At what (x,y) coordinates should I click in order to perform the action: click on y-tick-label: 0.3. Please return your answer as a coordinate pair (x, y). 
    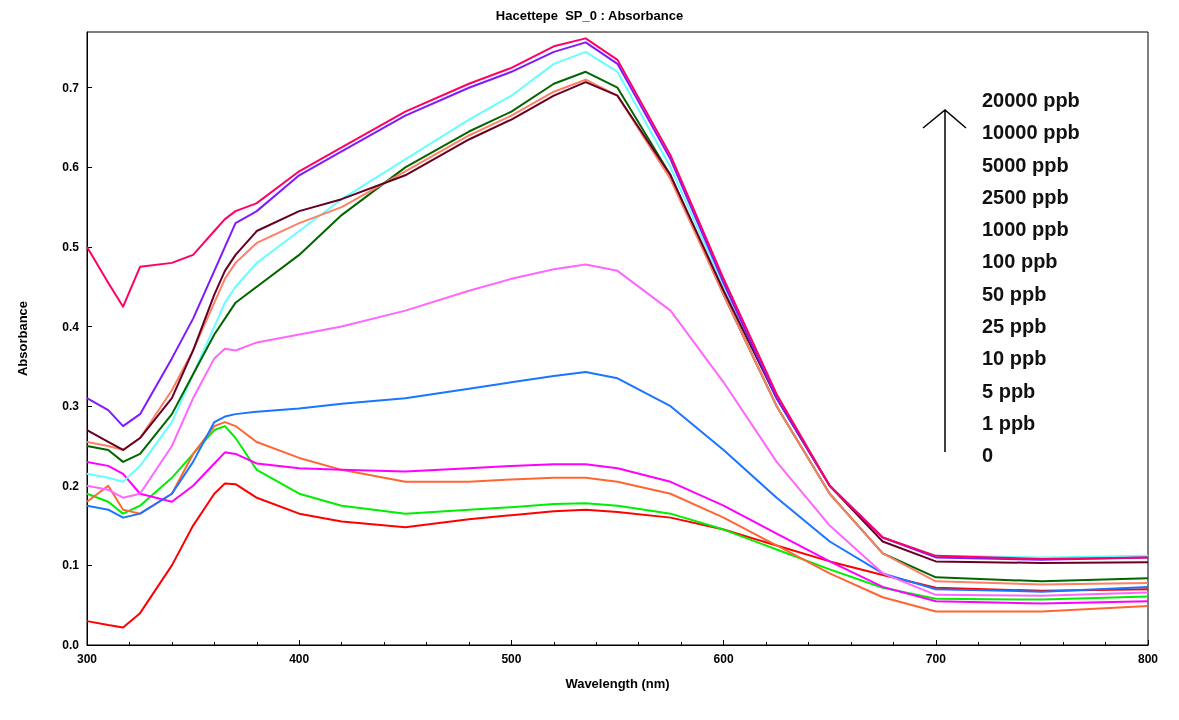
    Looking at the image, I should click on (71, 406).